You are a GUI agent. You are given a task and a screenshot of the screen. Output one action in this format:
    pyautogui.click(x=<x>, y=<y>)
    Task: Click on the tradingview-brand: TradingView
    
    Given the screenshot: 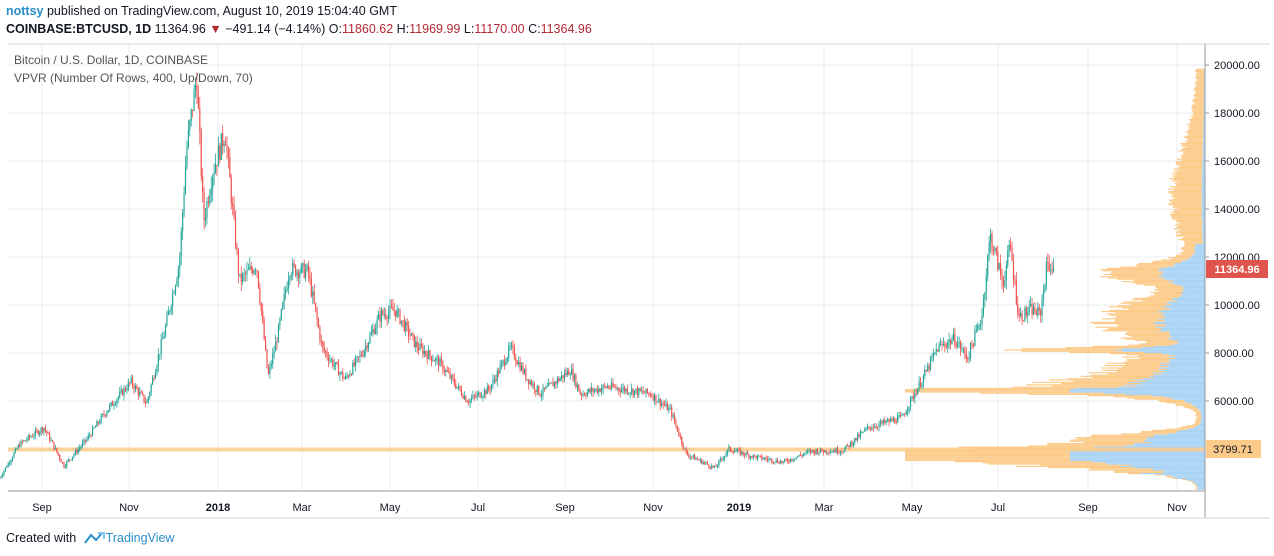 What is the action you would take?
    pyautogui.click(x=140, y=538)
    